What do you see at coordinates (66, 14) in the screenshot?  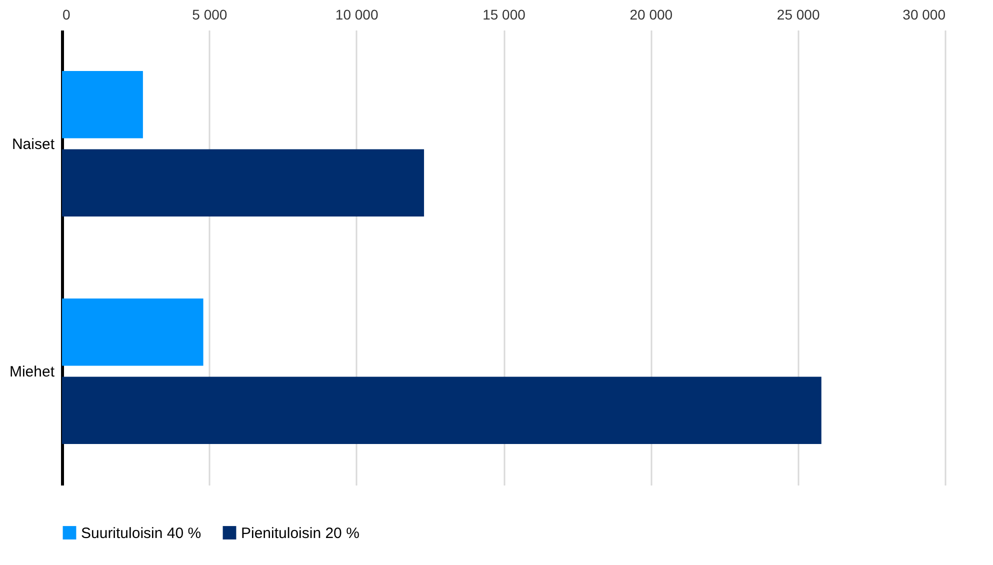 I see `x-tick-label: 0` at bounding box center [66, 14].